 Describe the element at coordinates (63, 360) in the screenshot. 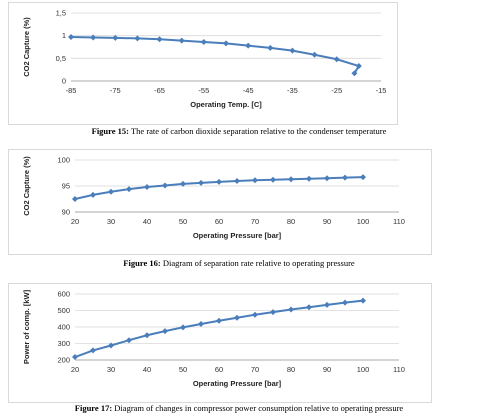

I see `y-tick-label: 200` at that location.